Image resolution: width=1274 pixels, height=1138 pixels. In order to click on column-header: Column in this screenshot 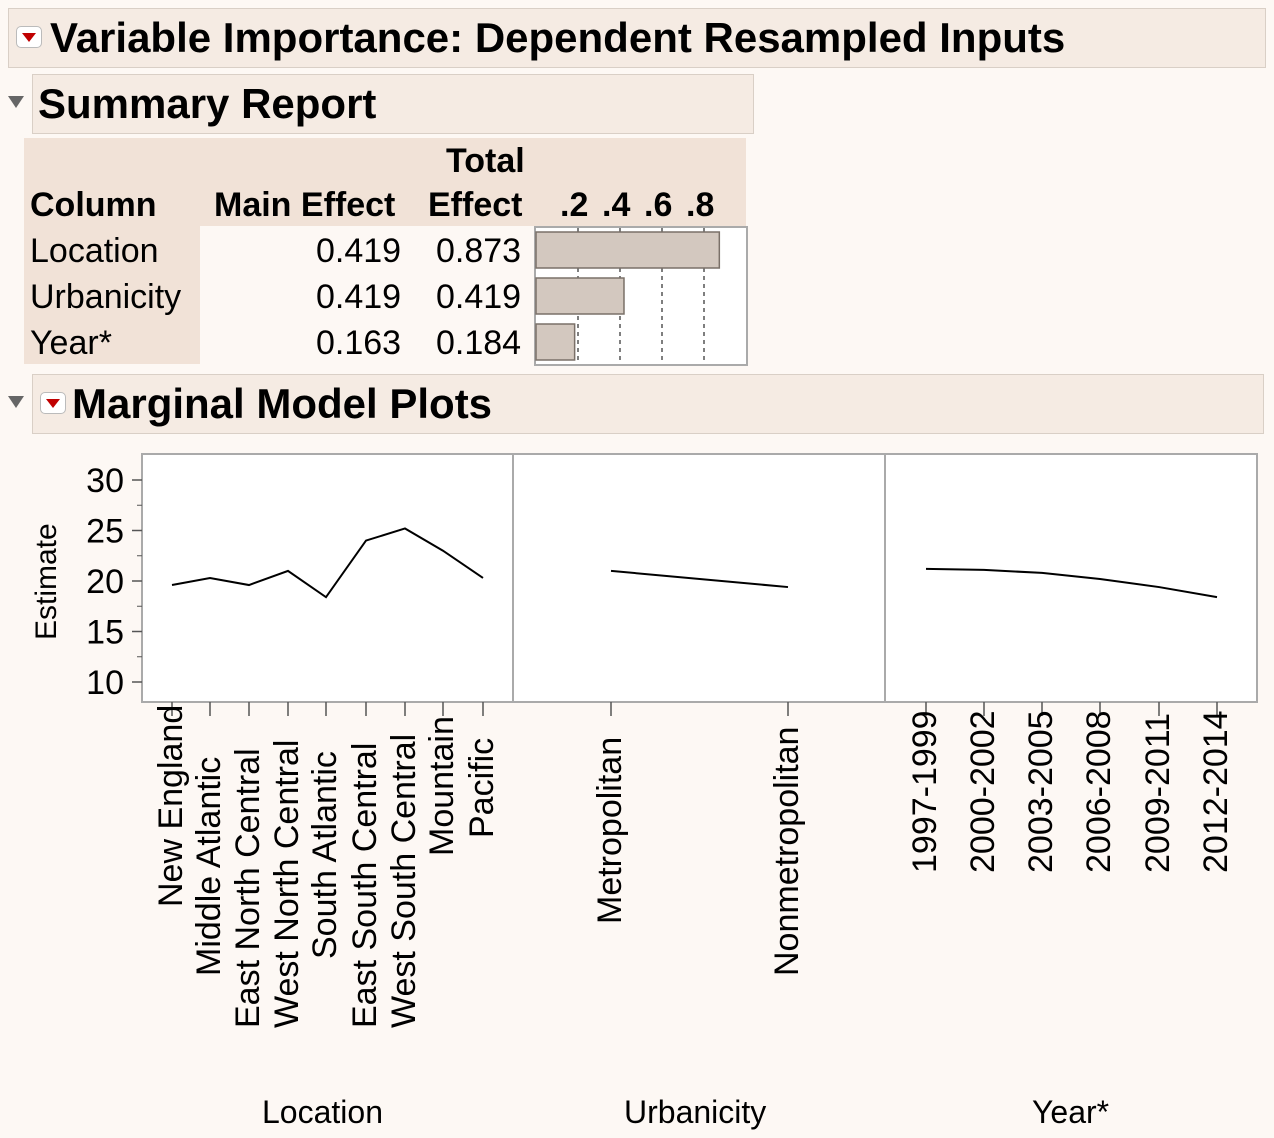, I will do `click(93, 205)`.